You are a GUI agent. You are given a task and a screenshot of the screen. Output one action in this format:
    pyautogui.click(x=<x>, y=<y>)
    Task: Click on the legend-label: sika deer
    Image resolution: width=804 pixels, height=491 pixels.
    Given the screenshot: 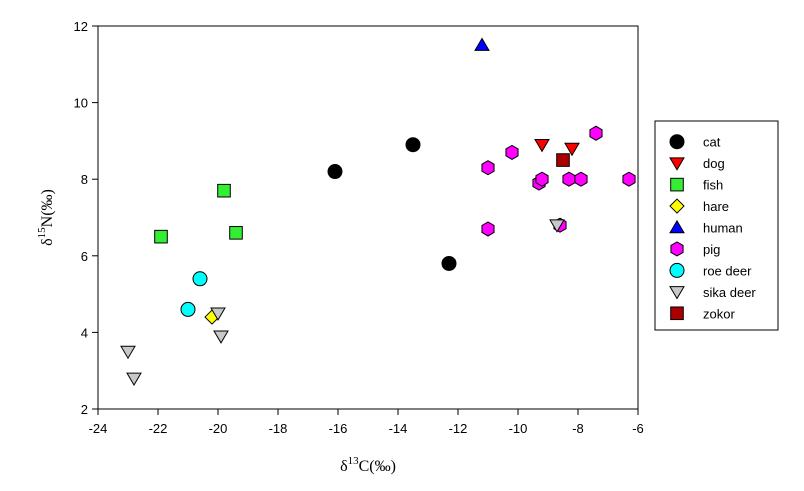 What is the action you would take?
    pyautogui.click(x=729, y=292)
    